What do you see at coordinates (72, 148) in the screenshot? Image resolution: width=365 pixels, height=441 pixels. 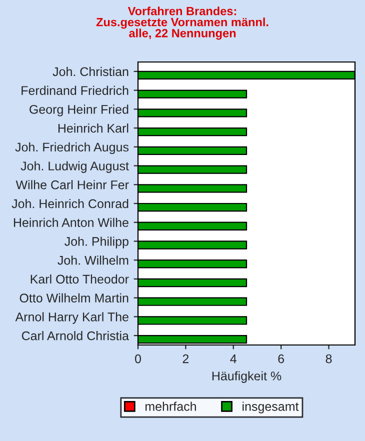 I see `y-tick-label: Joh. Friedrich Augus` at bounding box center [72, 148].